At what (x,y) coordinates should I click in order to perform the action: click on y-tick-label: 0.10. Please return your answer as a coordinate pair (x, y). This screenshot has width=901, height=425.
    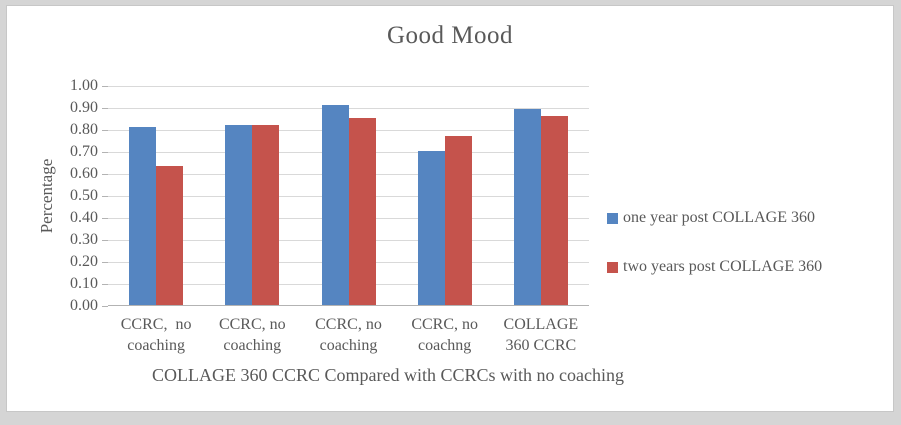
    Looking at the image, I should click on (84, 283).